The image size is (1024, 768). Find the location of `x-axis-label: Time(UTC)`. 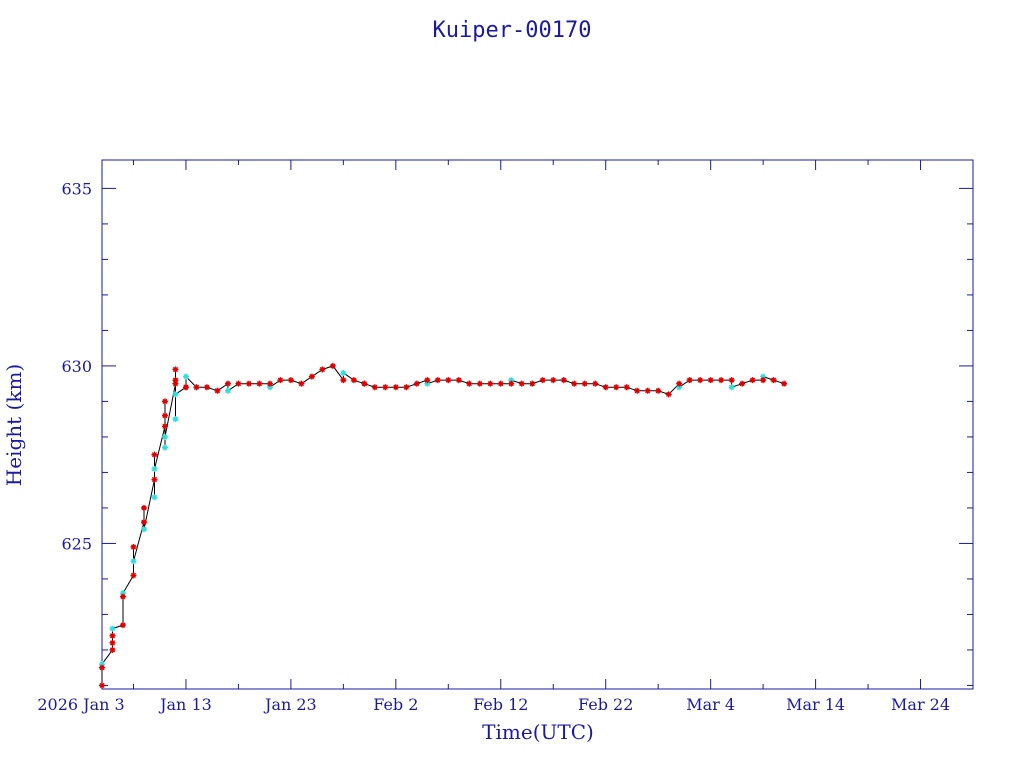

x-axis-label: Time(UTC) is located at coordinates (538, 732).